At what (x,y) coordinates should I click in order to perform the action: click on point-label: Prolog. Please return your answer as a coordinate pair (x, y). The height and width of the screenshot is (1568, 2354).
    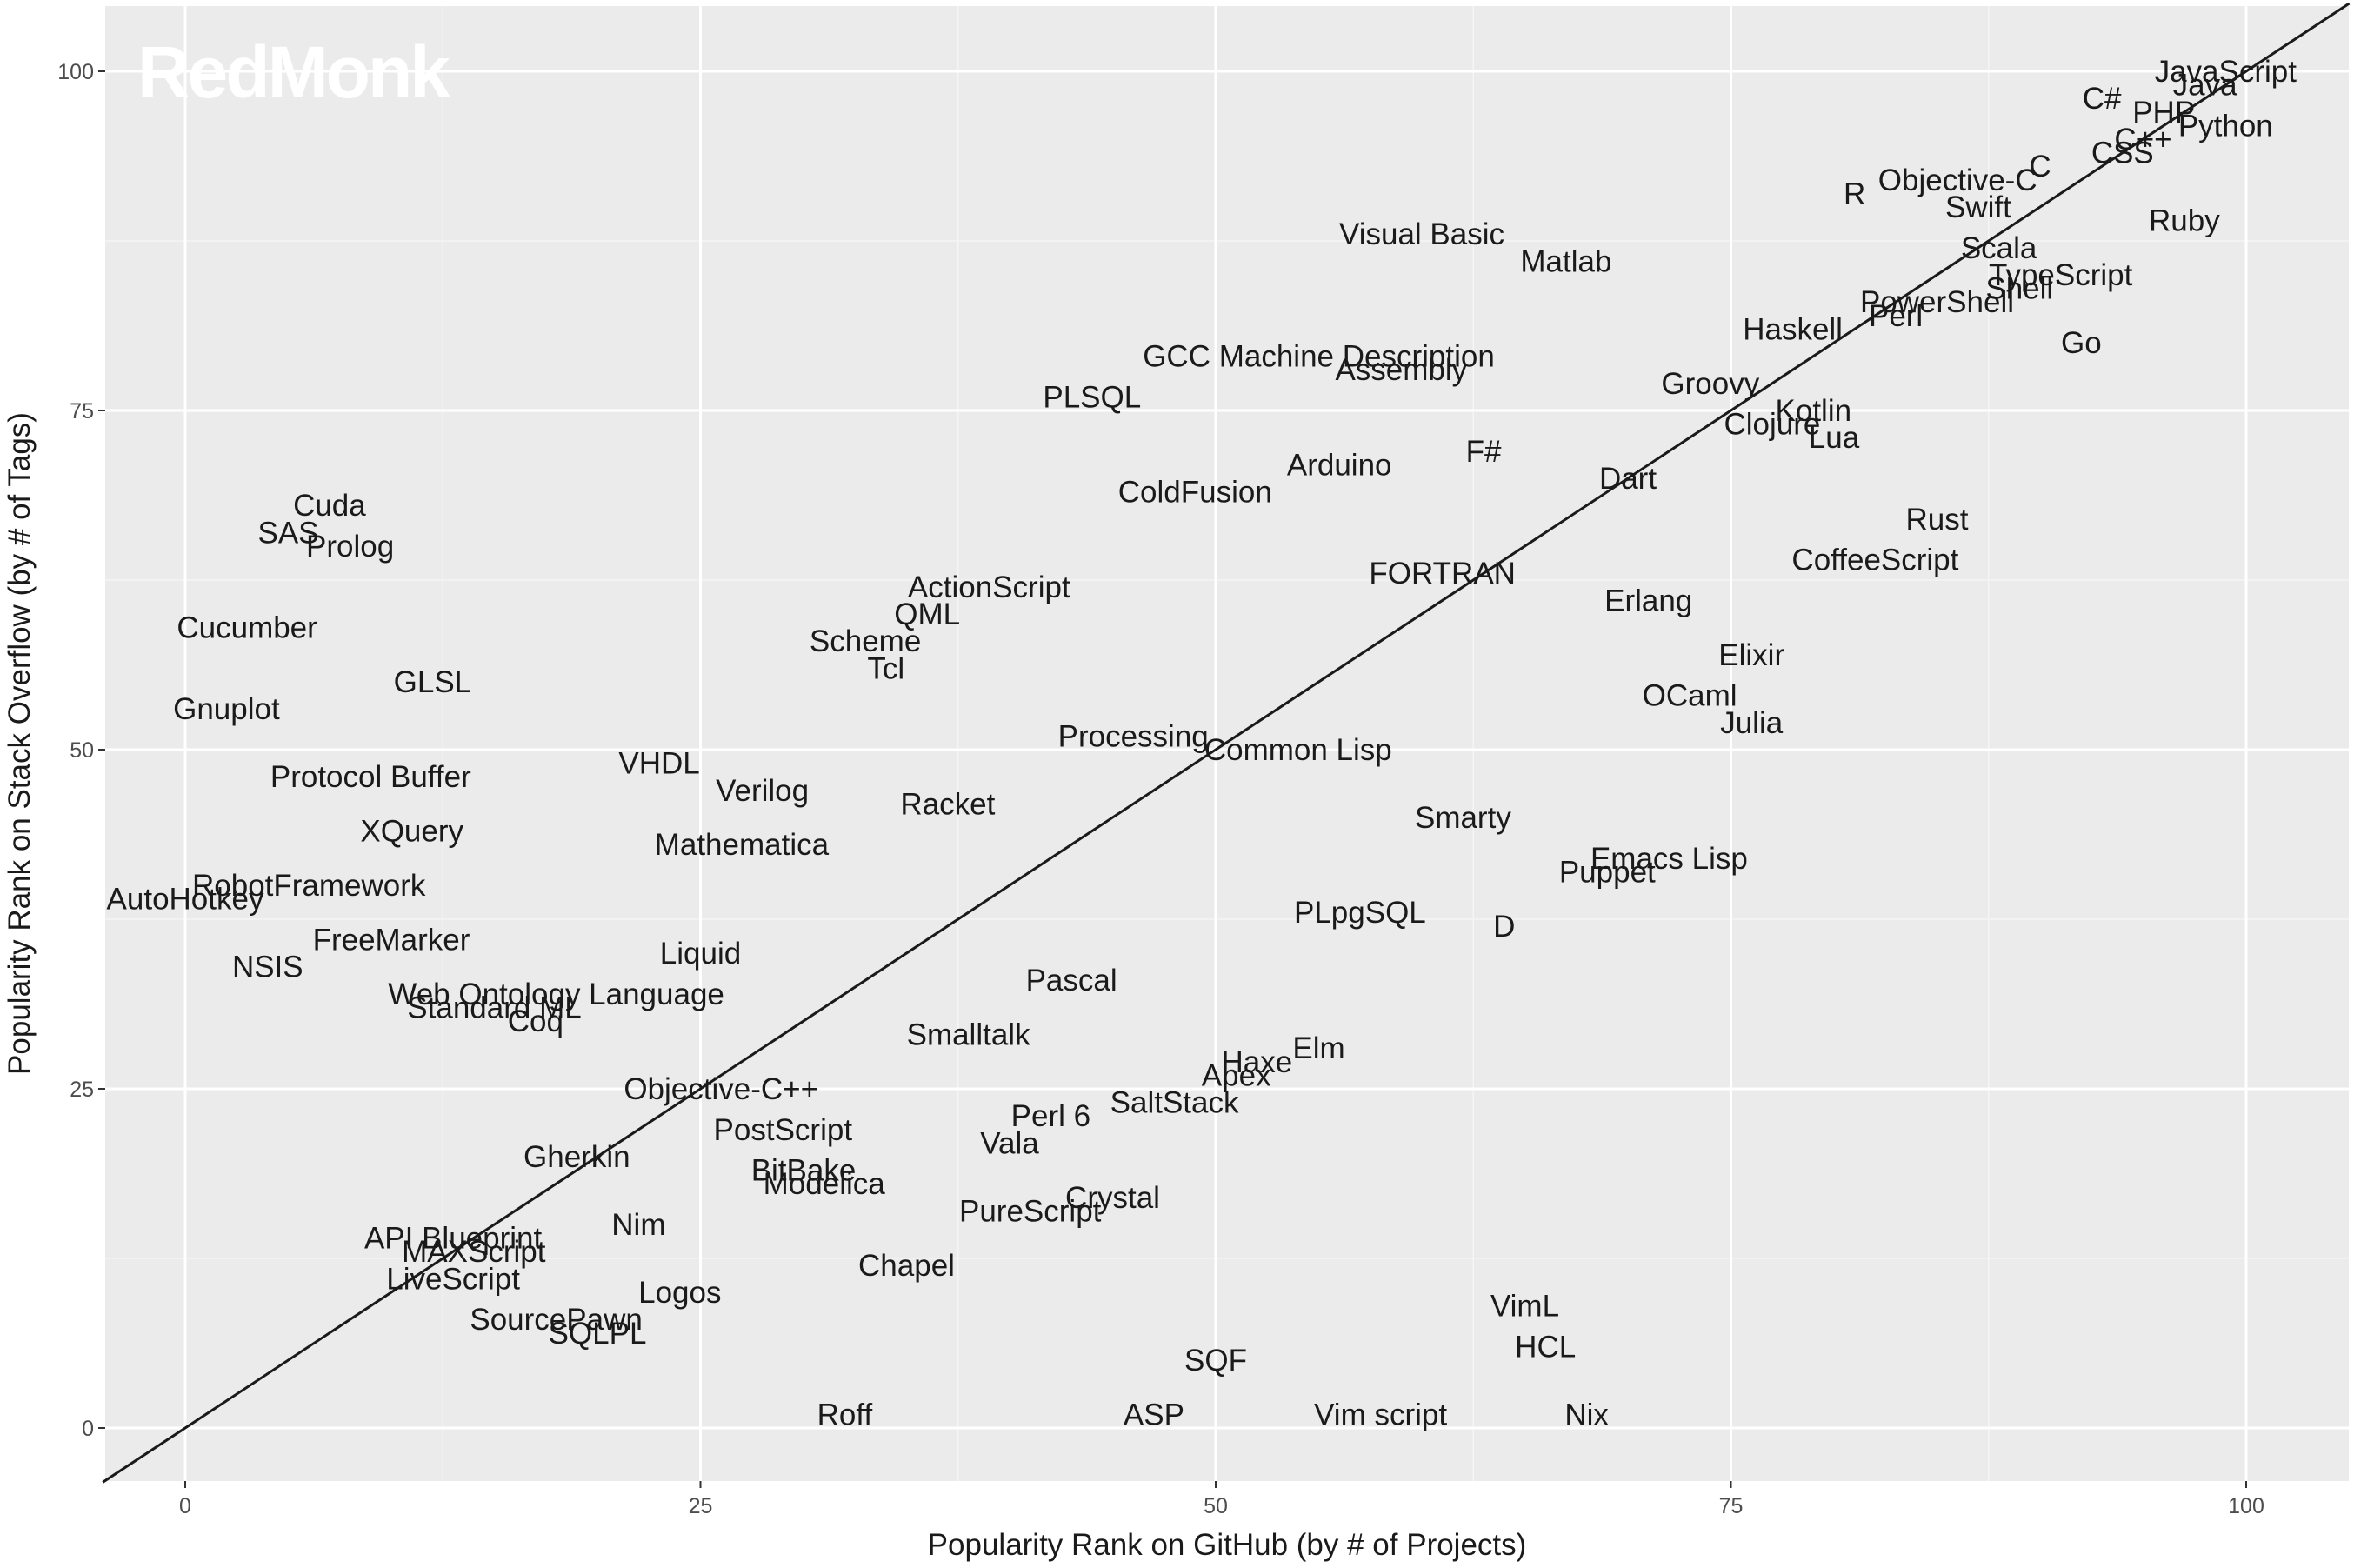
    Looking at the image, I should click on (350, 547).